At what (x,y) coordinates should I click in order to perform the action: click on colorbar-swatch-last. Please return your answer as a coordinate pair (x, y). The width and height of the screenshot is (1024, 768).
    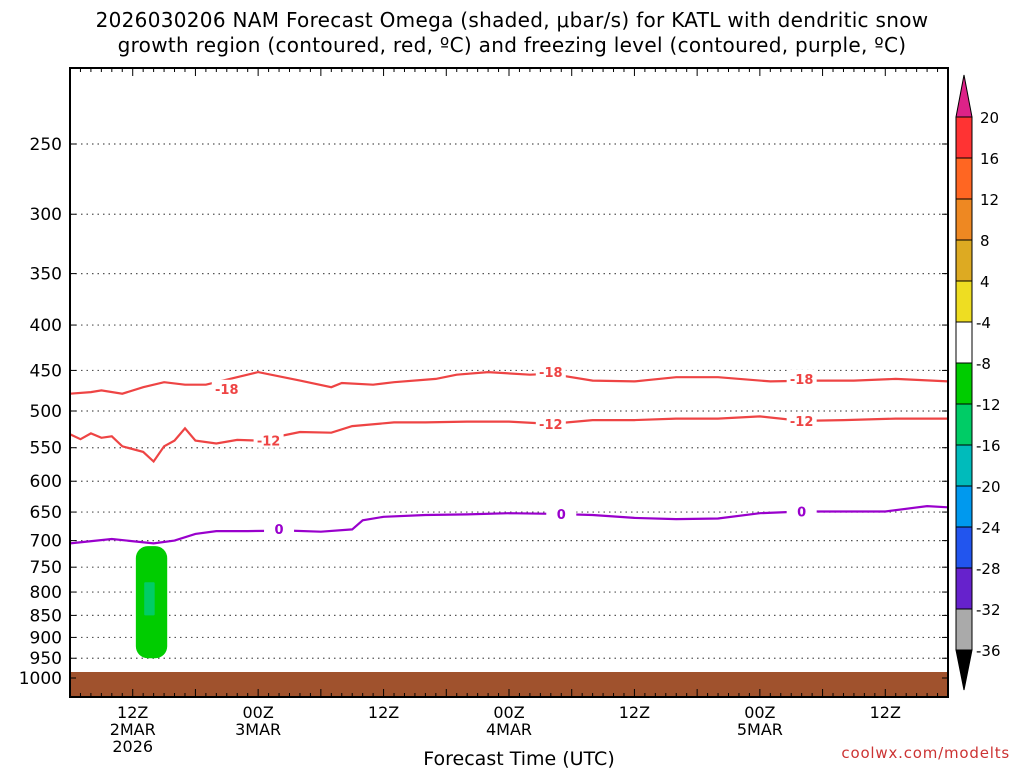
    Looking at the image, I should click on (964, 629).